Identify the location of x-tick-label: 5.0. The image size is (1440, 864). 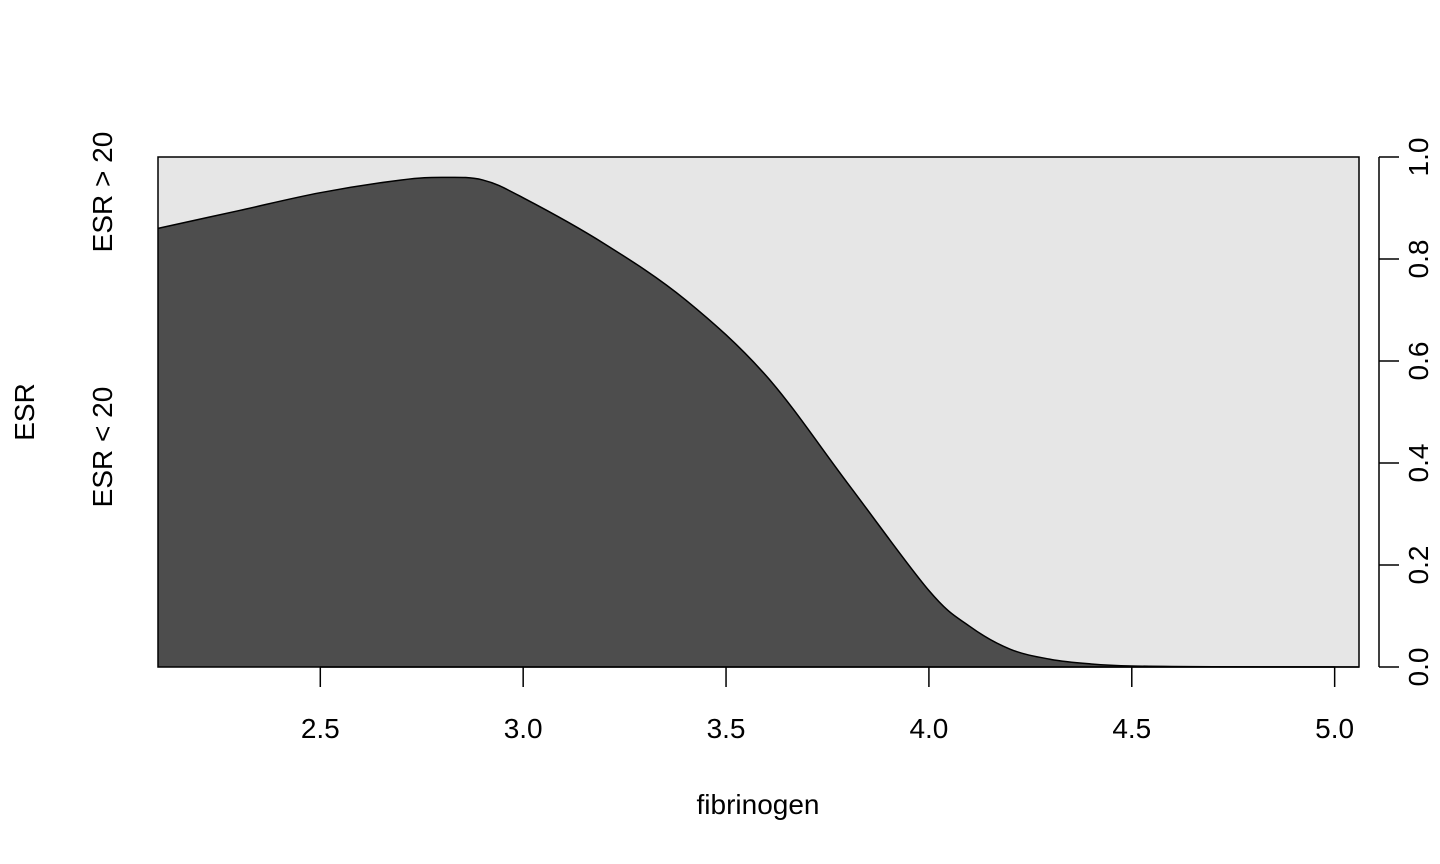
(1334, 728).